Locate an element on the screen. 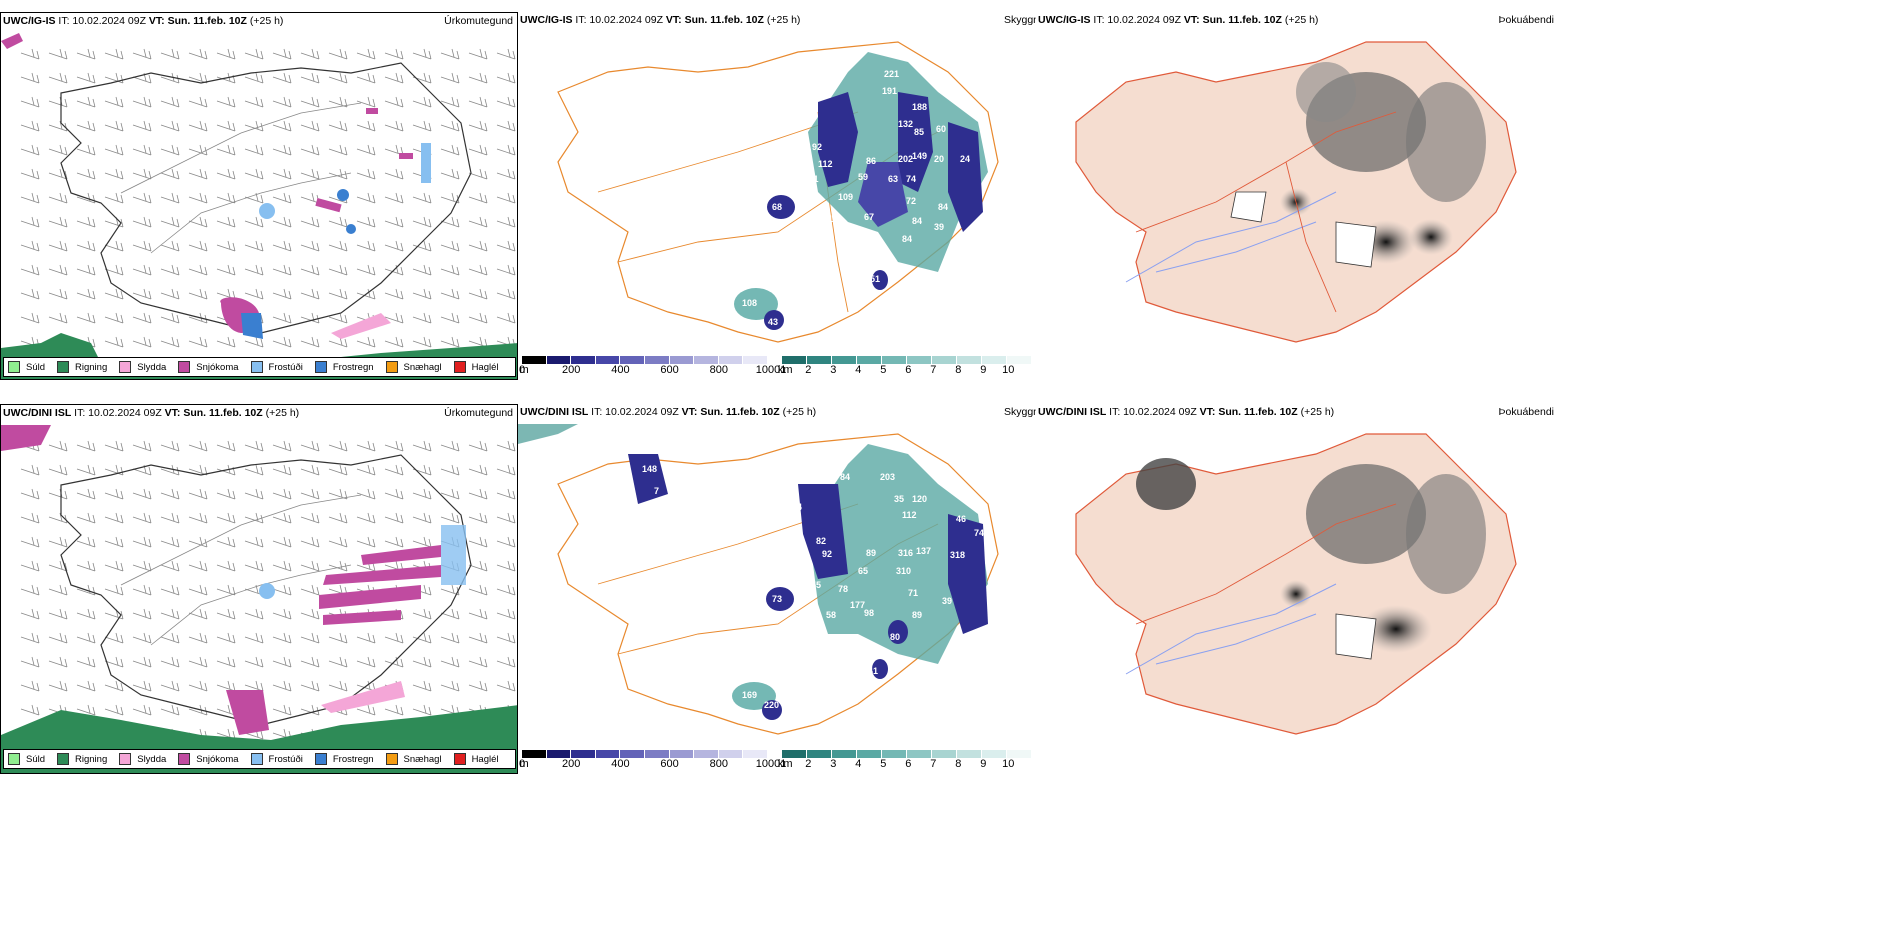  svg-text: 63 is located at coordinates (893, 179).